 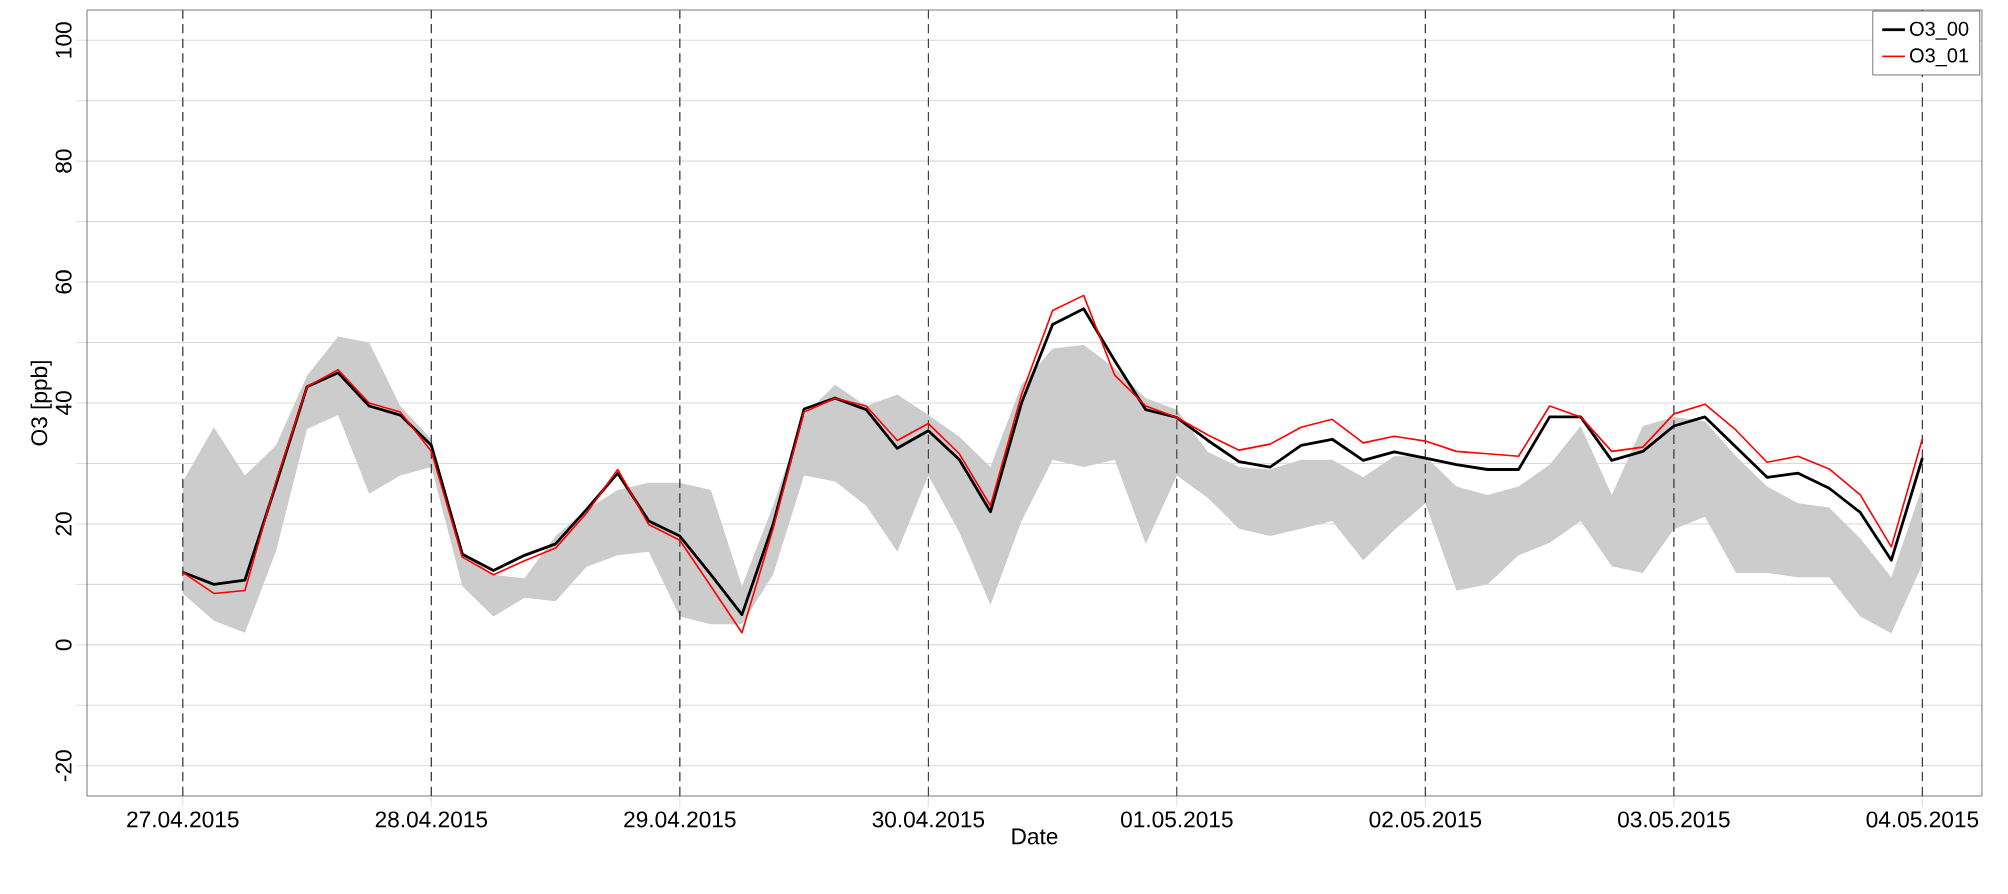 I want to click on y-tick-label: 20, so click(x=63, y=524).